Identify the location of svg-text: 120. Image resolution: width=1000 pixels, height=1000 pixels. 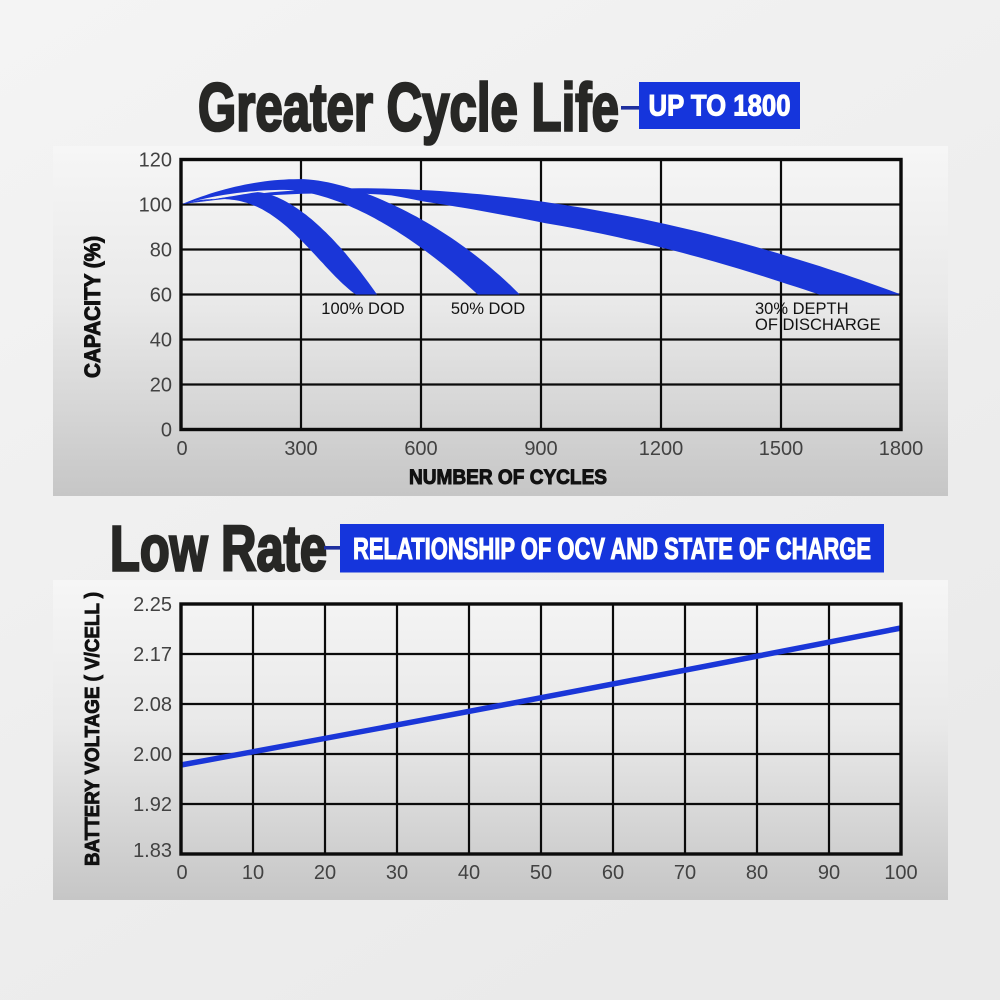
(155, 161).